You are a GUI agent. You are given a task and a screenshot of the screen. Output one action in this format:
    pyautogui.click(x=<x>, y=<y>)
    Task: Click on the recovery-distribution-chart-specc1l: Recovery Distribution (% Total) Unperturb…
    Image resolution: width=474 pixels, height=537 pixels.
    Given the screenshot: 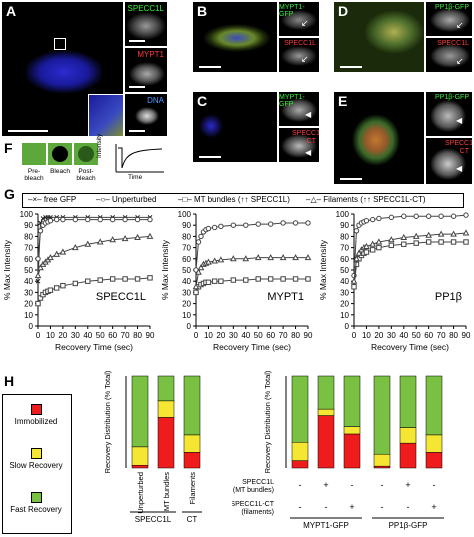 What is the action you would take?
    pyautogui.click(x=152, y=447)
    